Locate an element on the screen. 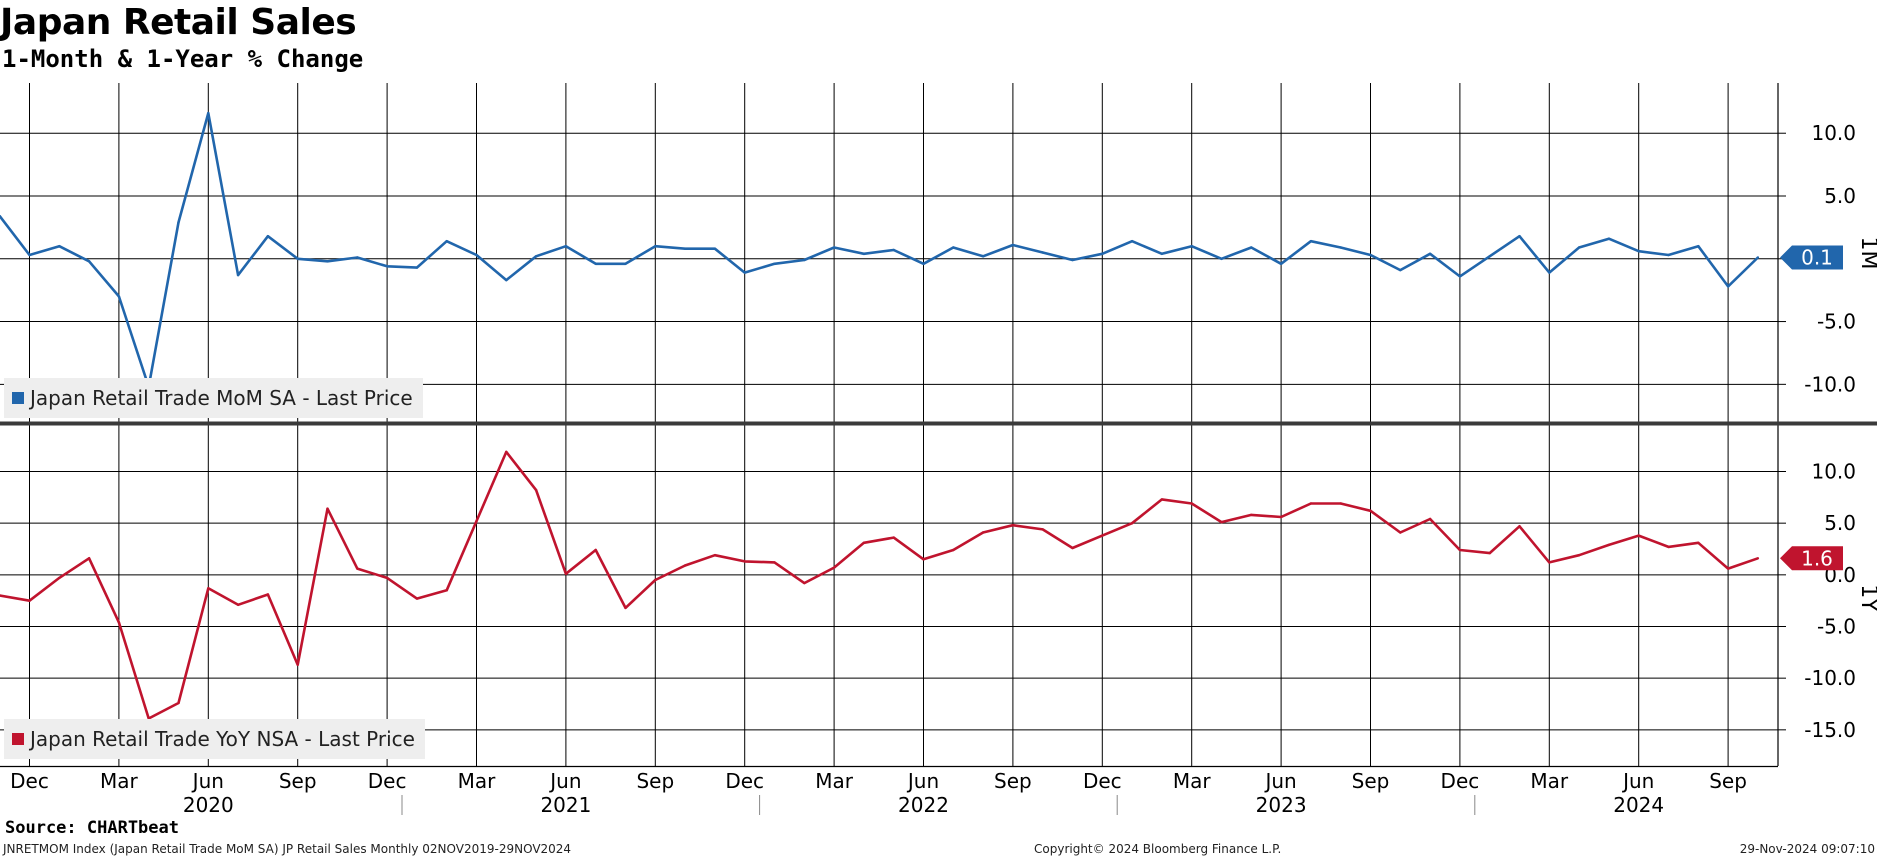  chart-title: Japan Retail Sales is located at coordinates (178, 22).